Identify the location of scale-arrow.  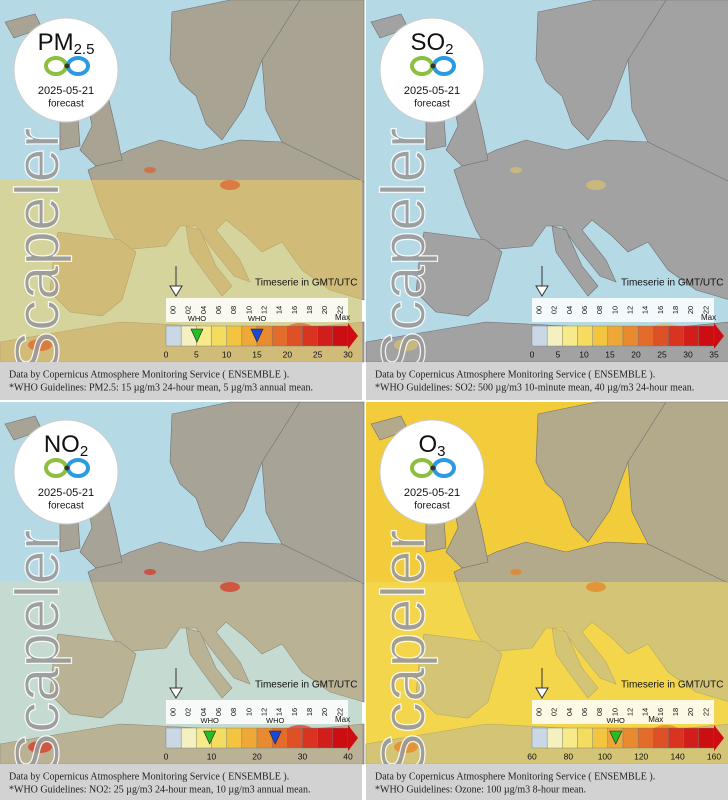
(719, 738).